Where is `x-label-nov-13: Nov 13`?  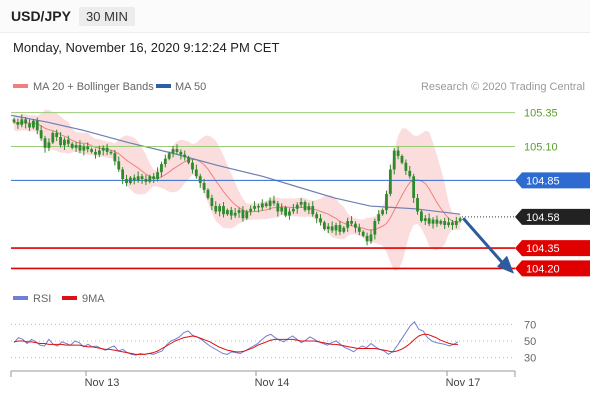 x-label-nov-13: Nov 13 is located at coordinates (102, 383).